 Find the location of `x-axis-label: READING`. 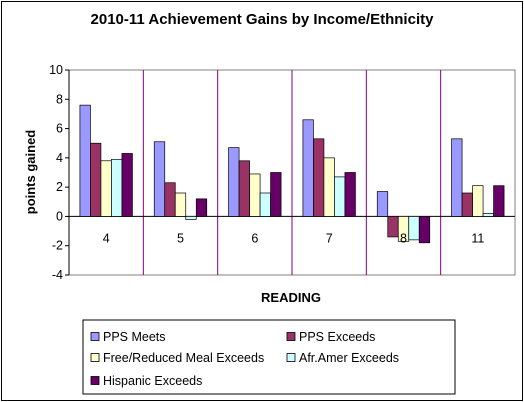

x-axis-label: READING is located at coordinates (291, 297).